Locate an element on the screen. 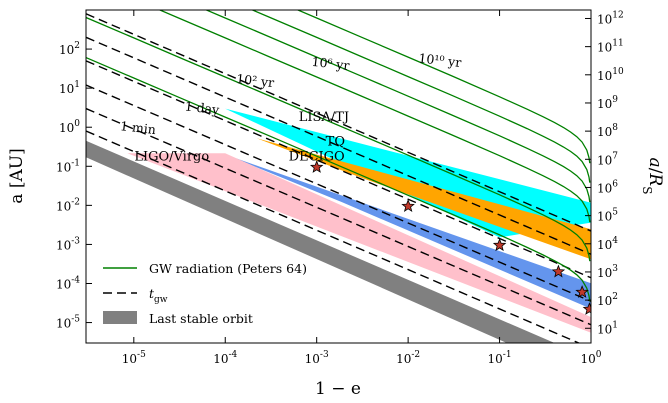 This screenshot has width=668, height=403. tgw-annotation: 10⁶ yr is located at coordinates (330, 63).